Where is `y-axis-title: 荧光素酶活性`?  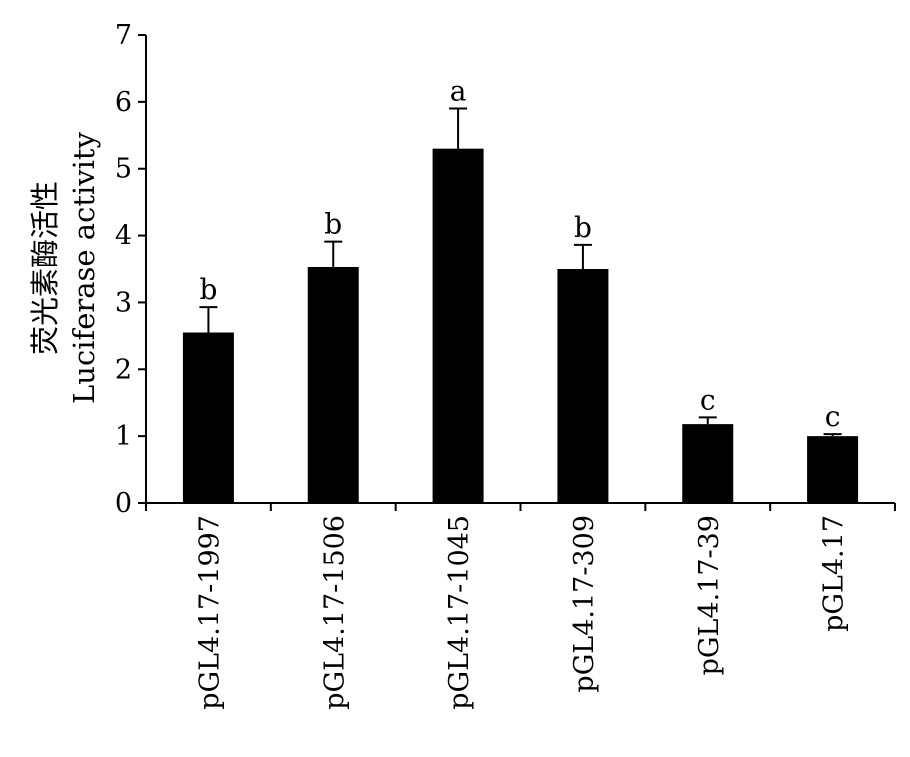 y-axis-title: 荧光素酶活性 is located at coordinates (45, 268).